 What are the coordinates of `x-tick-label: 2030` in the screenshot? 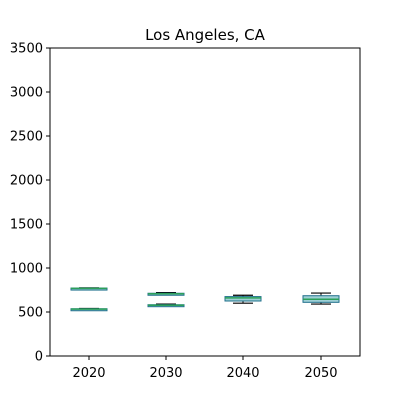 It's located at (165, 373).